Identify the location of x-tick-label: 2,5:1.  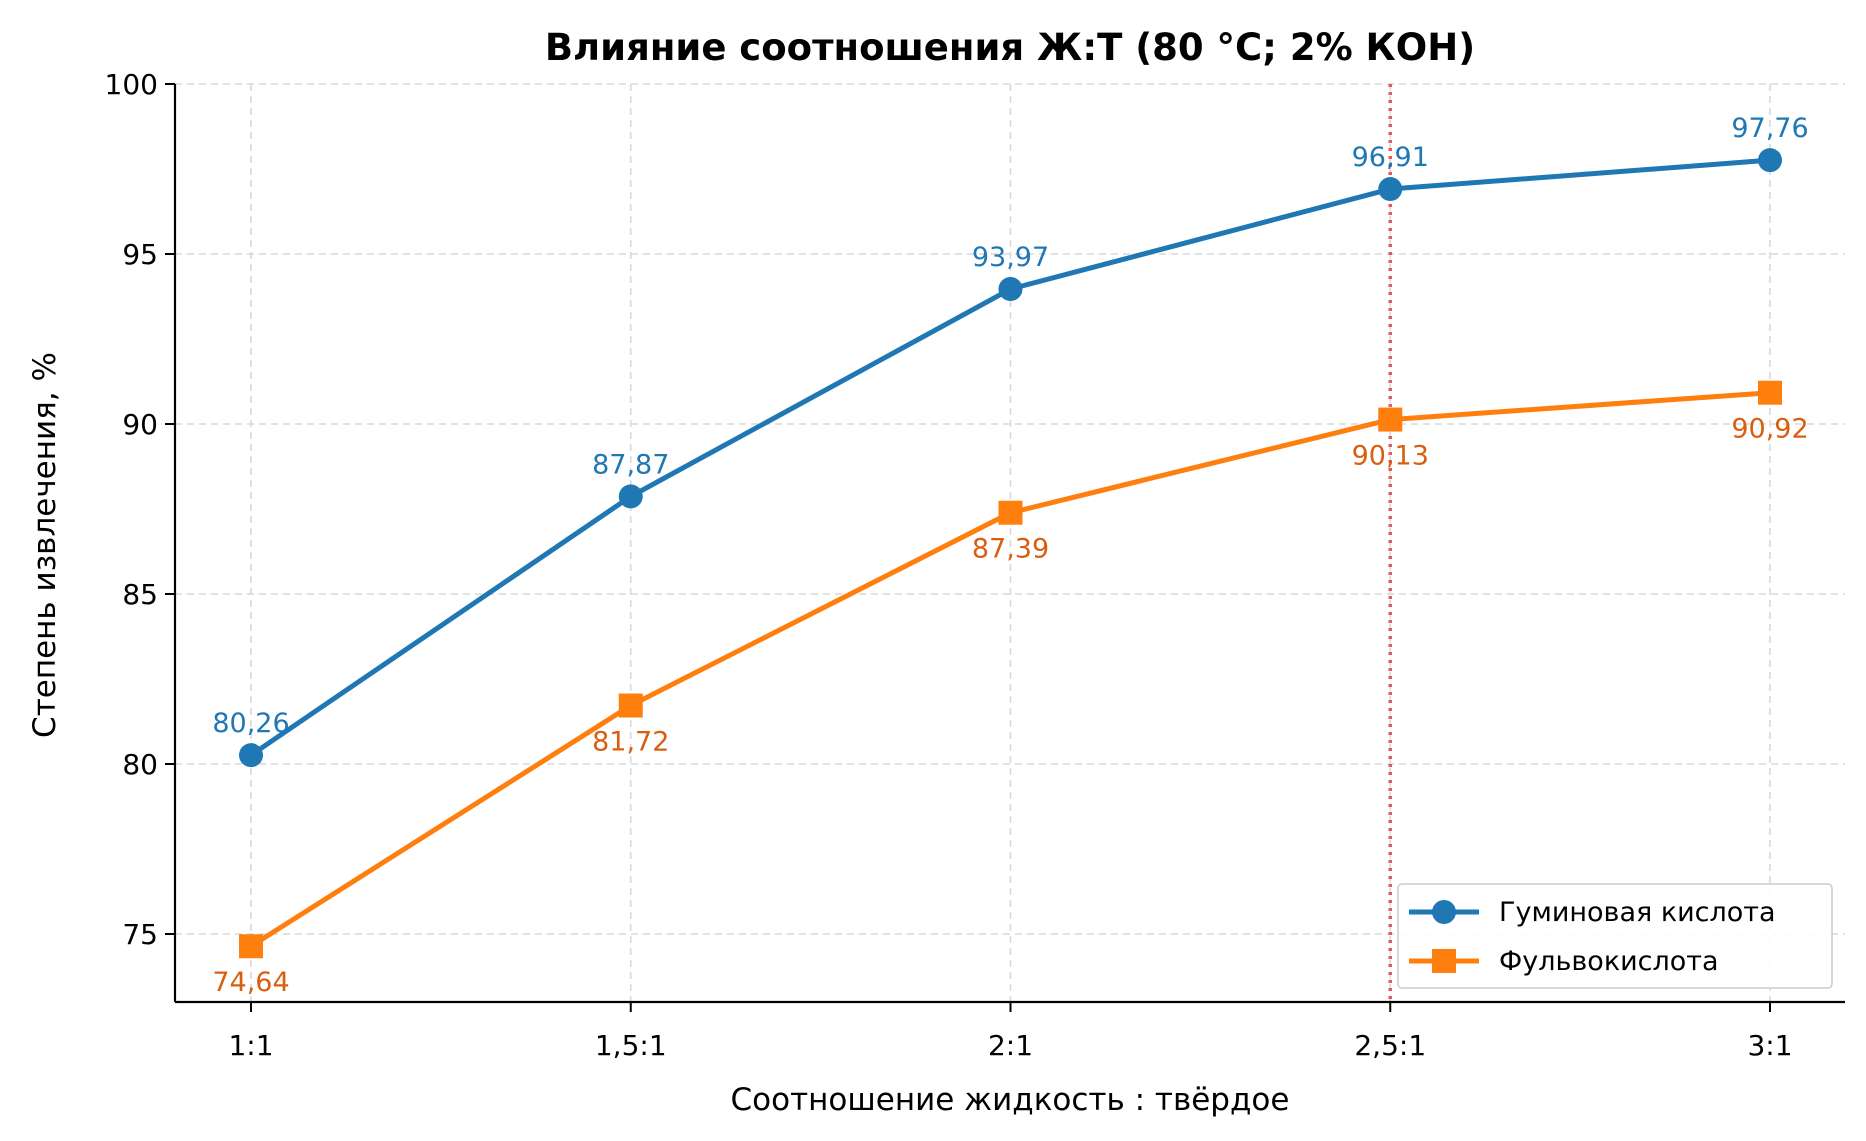
(1390, 1045).